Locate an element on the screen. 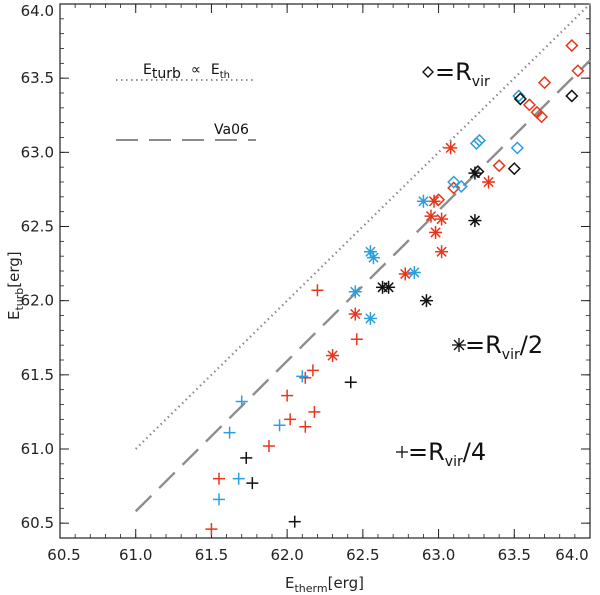 This screenshot has width=600, height=595. x-tick-label: 61.5 is located at coordinates (211, 555).